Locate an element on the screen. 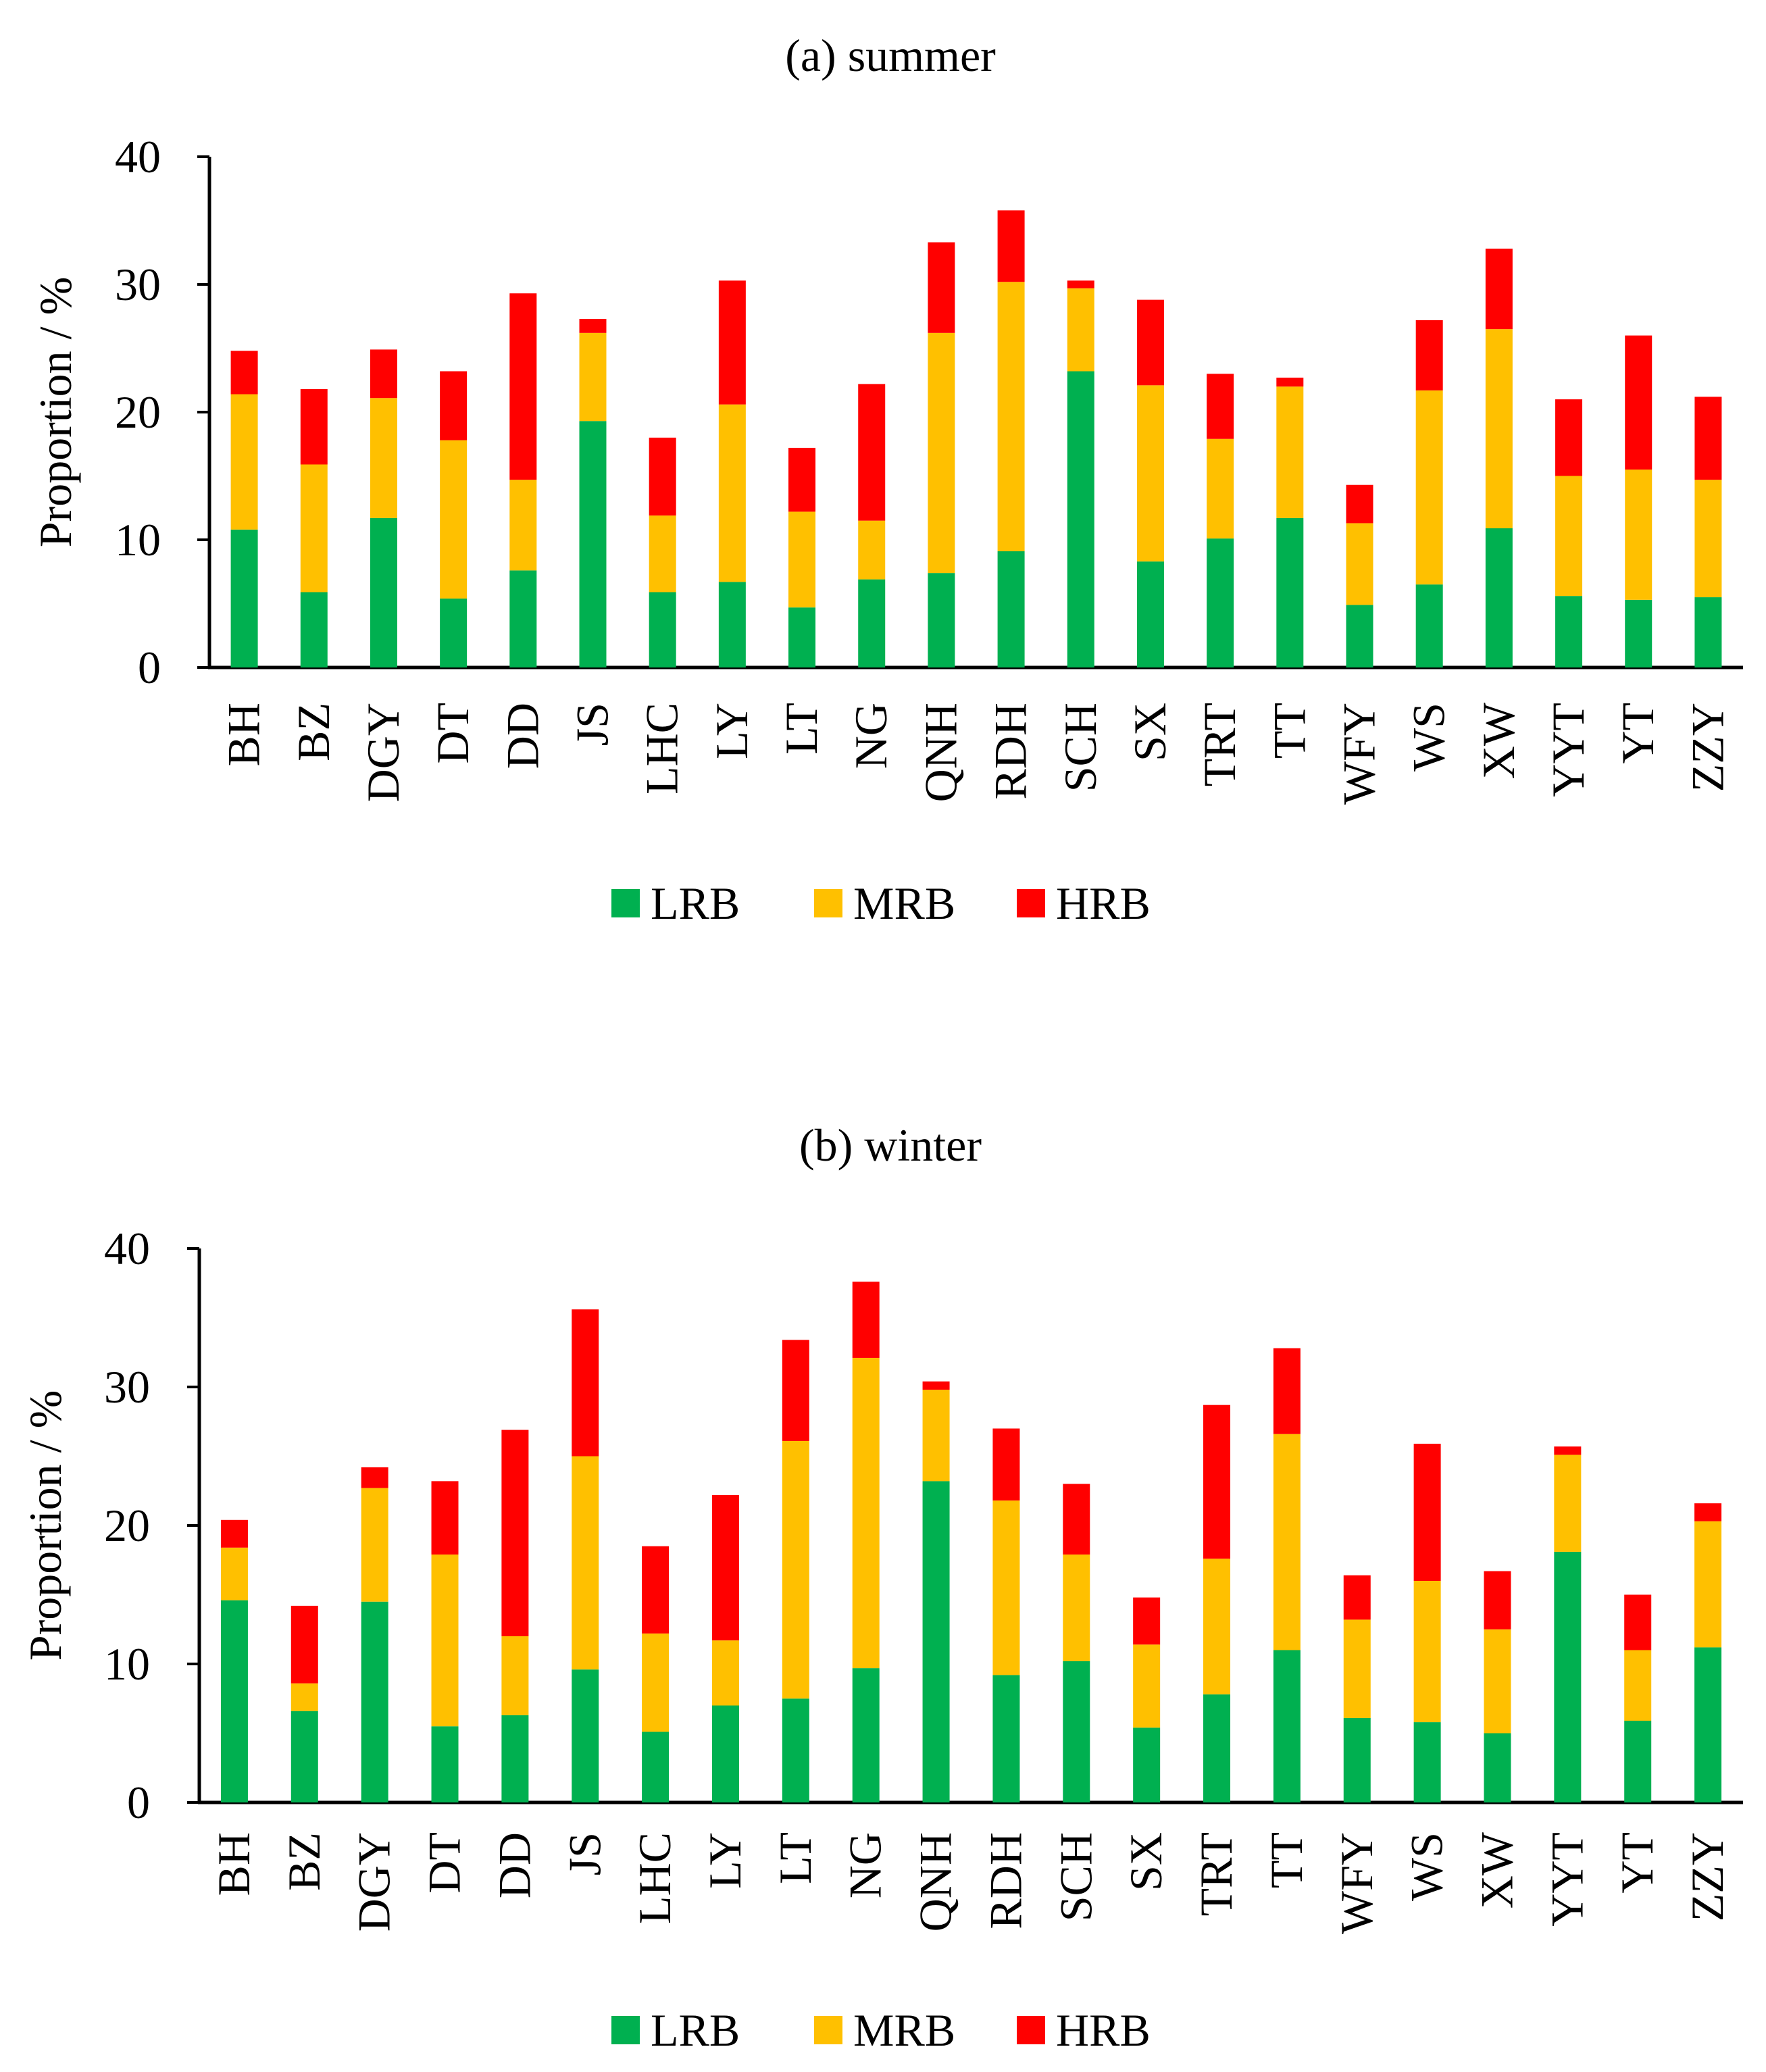 The width and height of the screenshot is (1766, 2072). bar-mrb-qnh is located at coordinates (936, 1436).